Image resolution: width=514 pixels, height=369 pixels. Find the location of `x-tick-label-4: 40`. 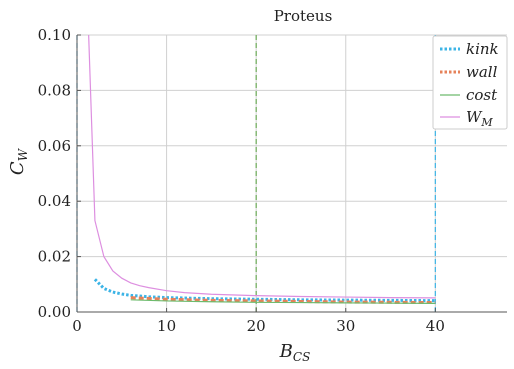

x-tick-label-4: 40 is located at coordinates (435, 326).